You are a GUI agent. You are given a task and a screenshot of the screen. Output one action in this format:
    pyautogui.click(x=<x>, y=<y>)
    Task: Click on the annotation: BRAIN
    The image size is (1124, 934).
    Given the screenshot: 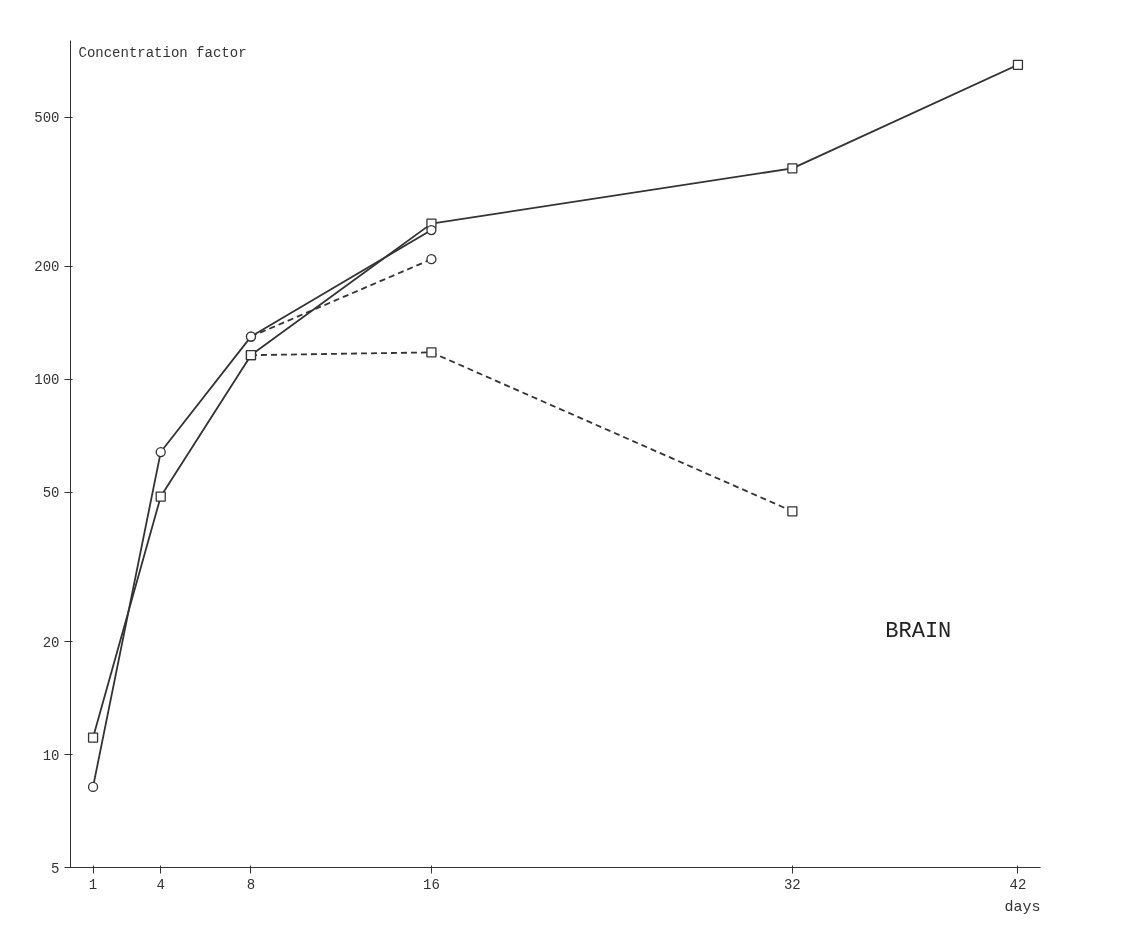 What is the action you would take?
    pyautogui.click(x=918, y=632)
    